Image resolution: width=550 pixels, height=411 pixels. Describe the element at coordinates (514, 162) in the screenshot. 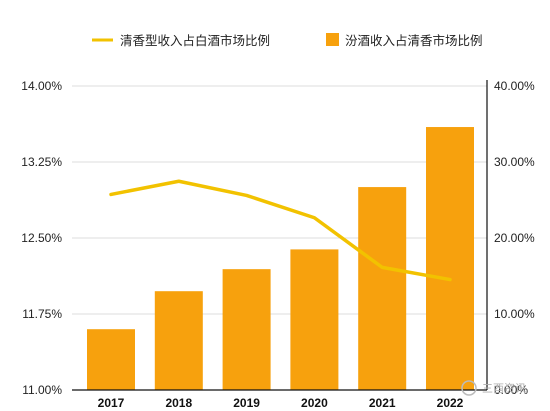

I see `right-tick-label: 30.00%` at that location.